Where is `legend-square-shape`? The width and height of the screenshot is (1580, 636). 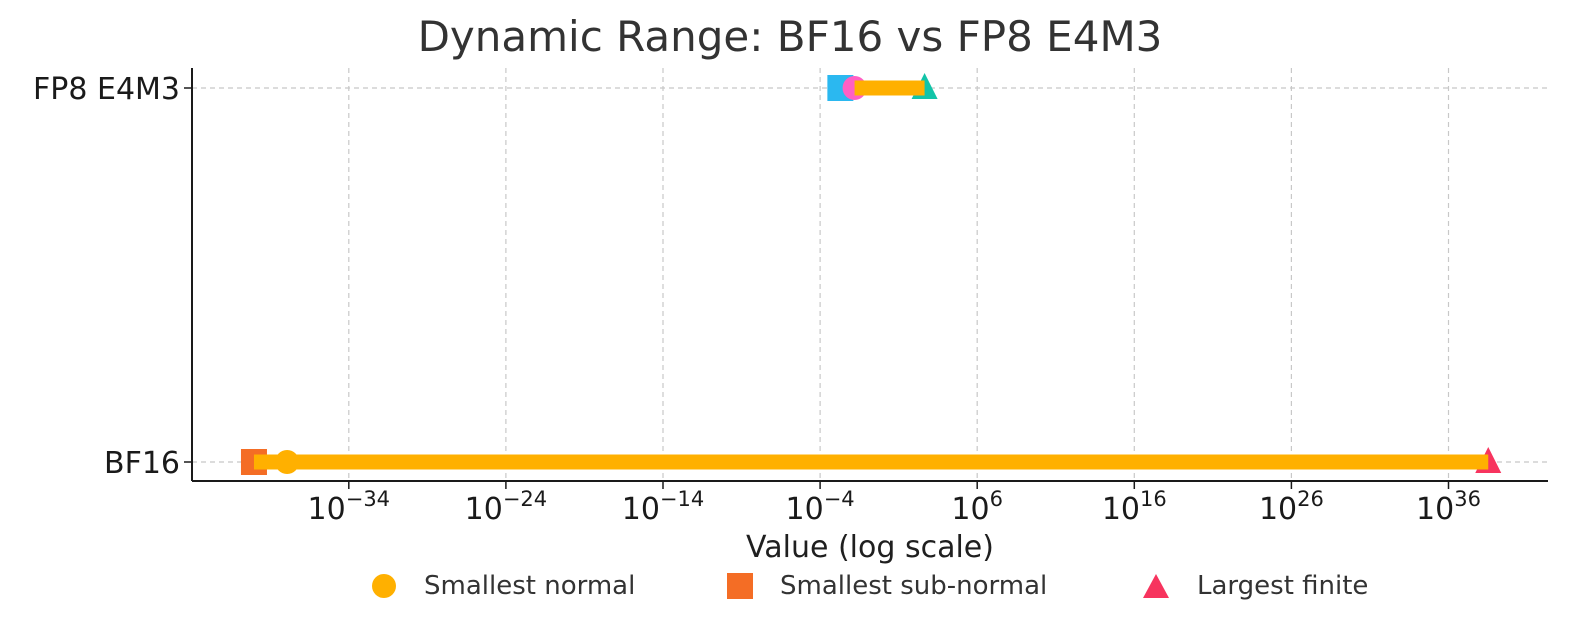
legend-square-shape is located at coordinates (740, 586).